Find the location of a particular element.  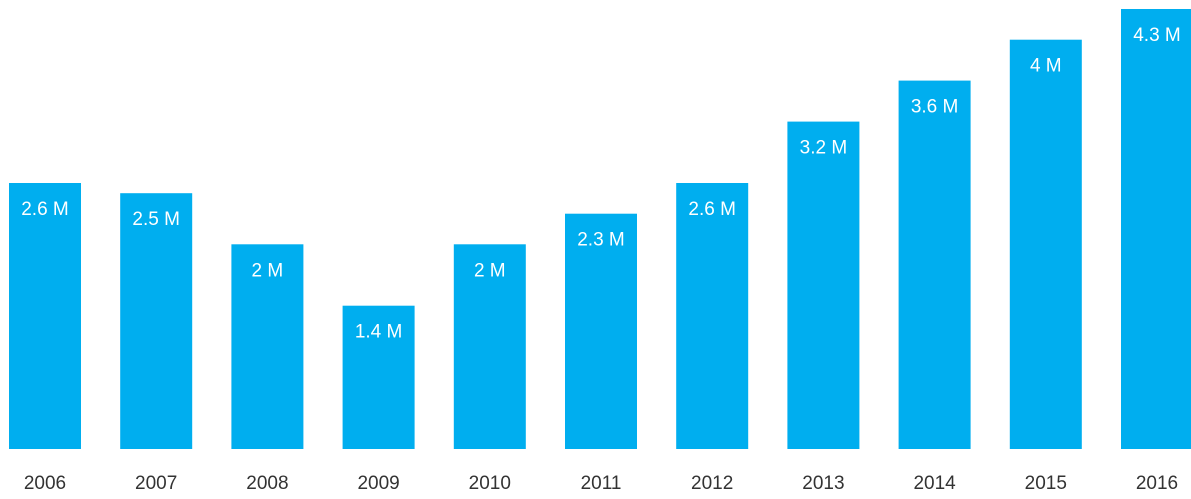

x-tick-label-2010: 2010 is located at coordinates (490, 483).